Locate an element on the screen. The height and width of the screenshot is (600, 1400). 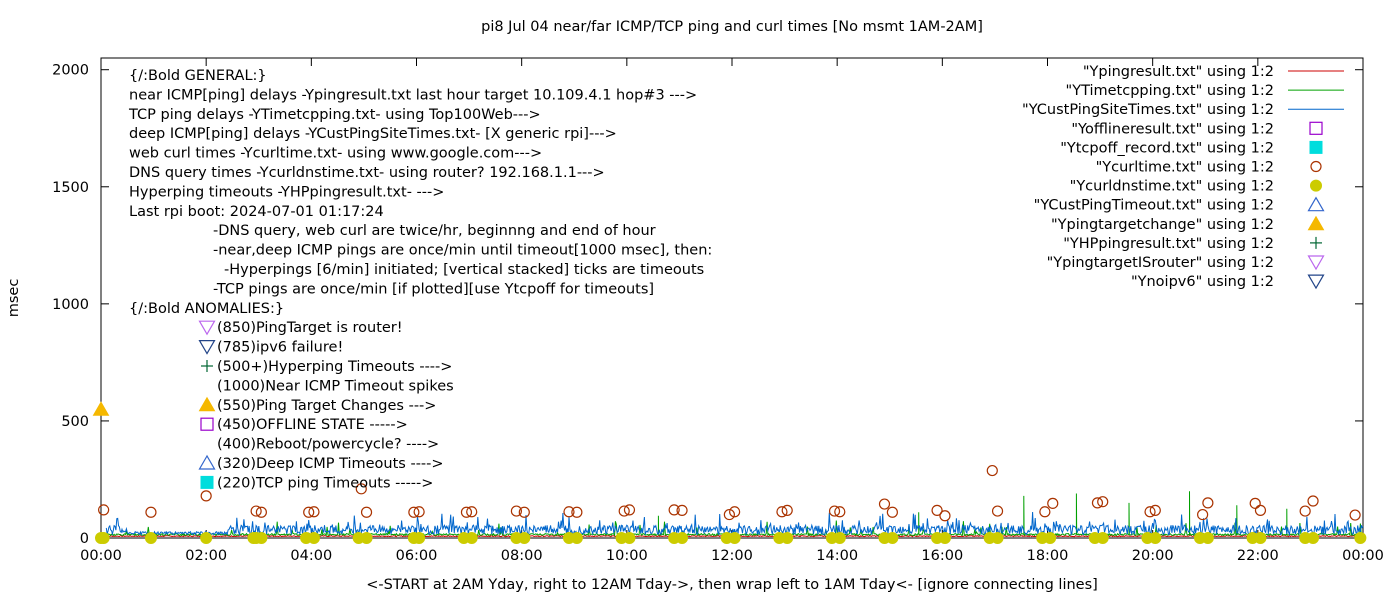
x-tick-label: 10:00 is located at coordinates (627, 556).